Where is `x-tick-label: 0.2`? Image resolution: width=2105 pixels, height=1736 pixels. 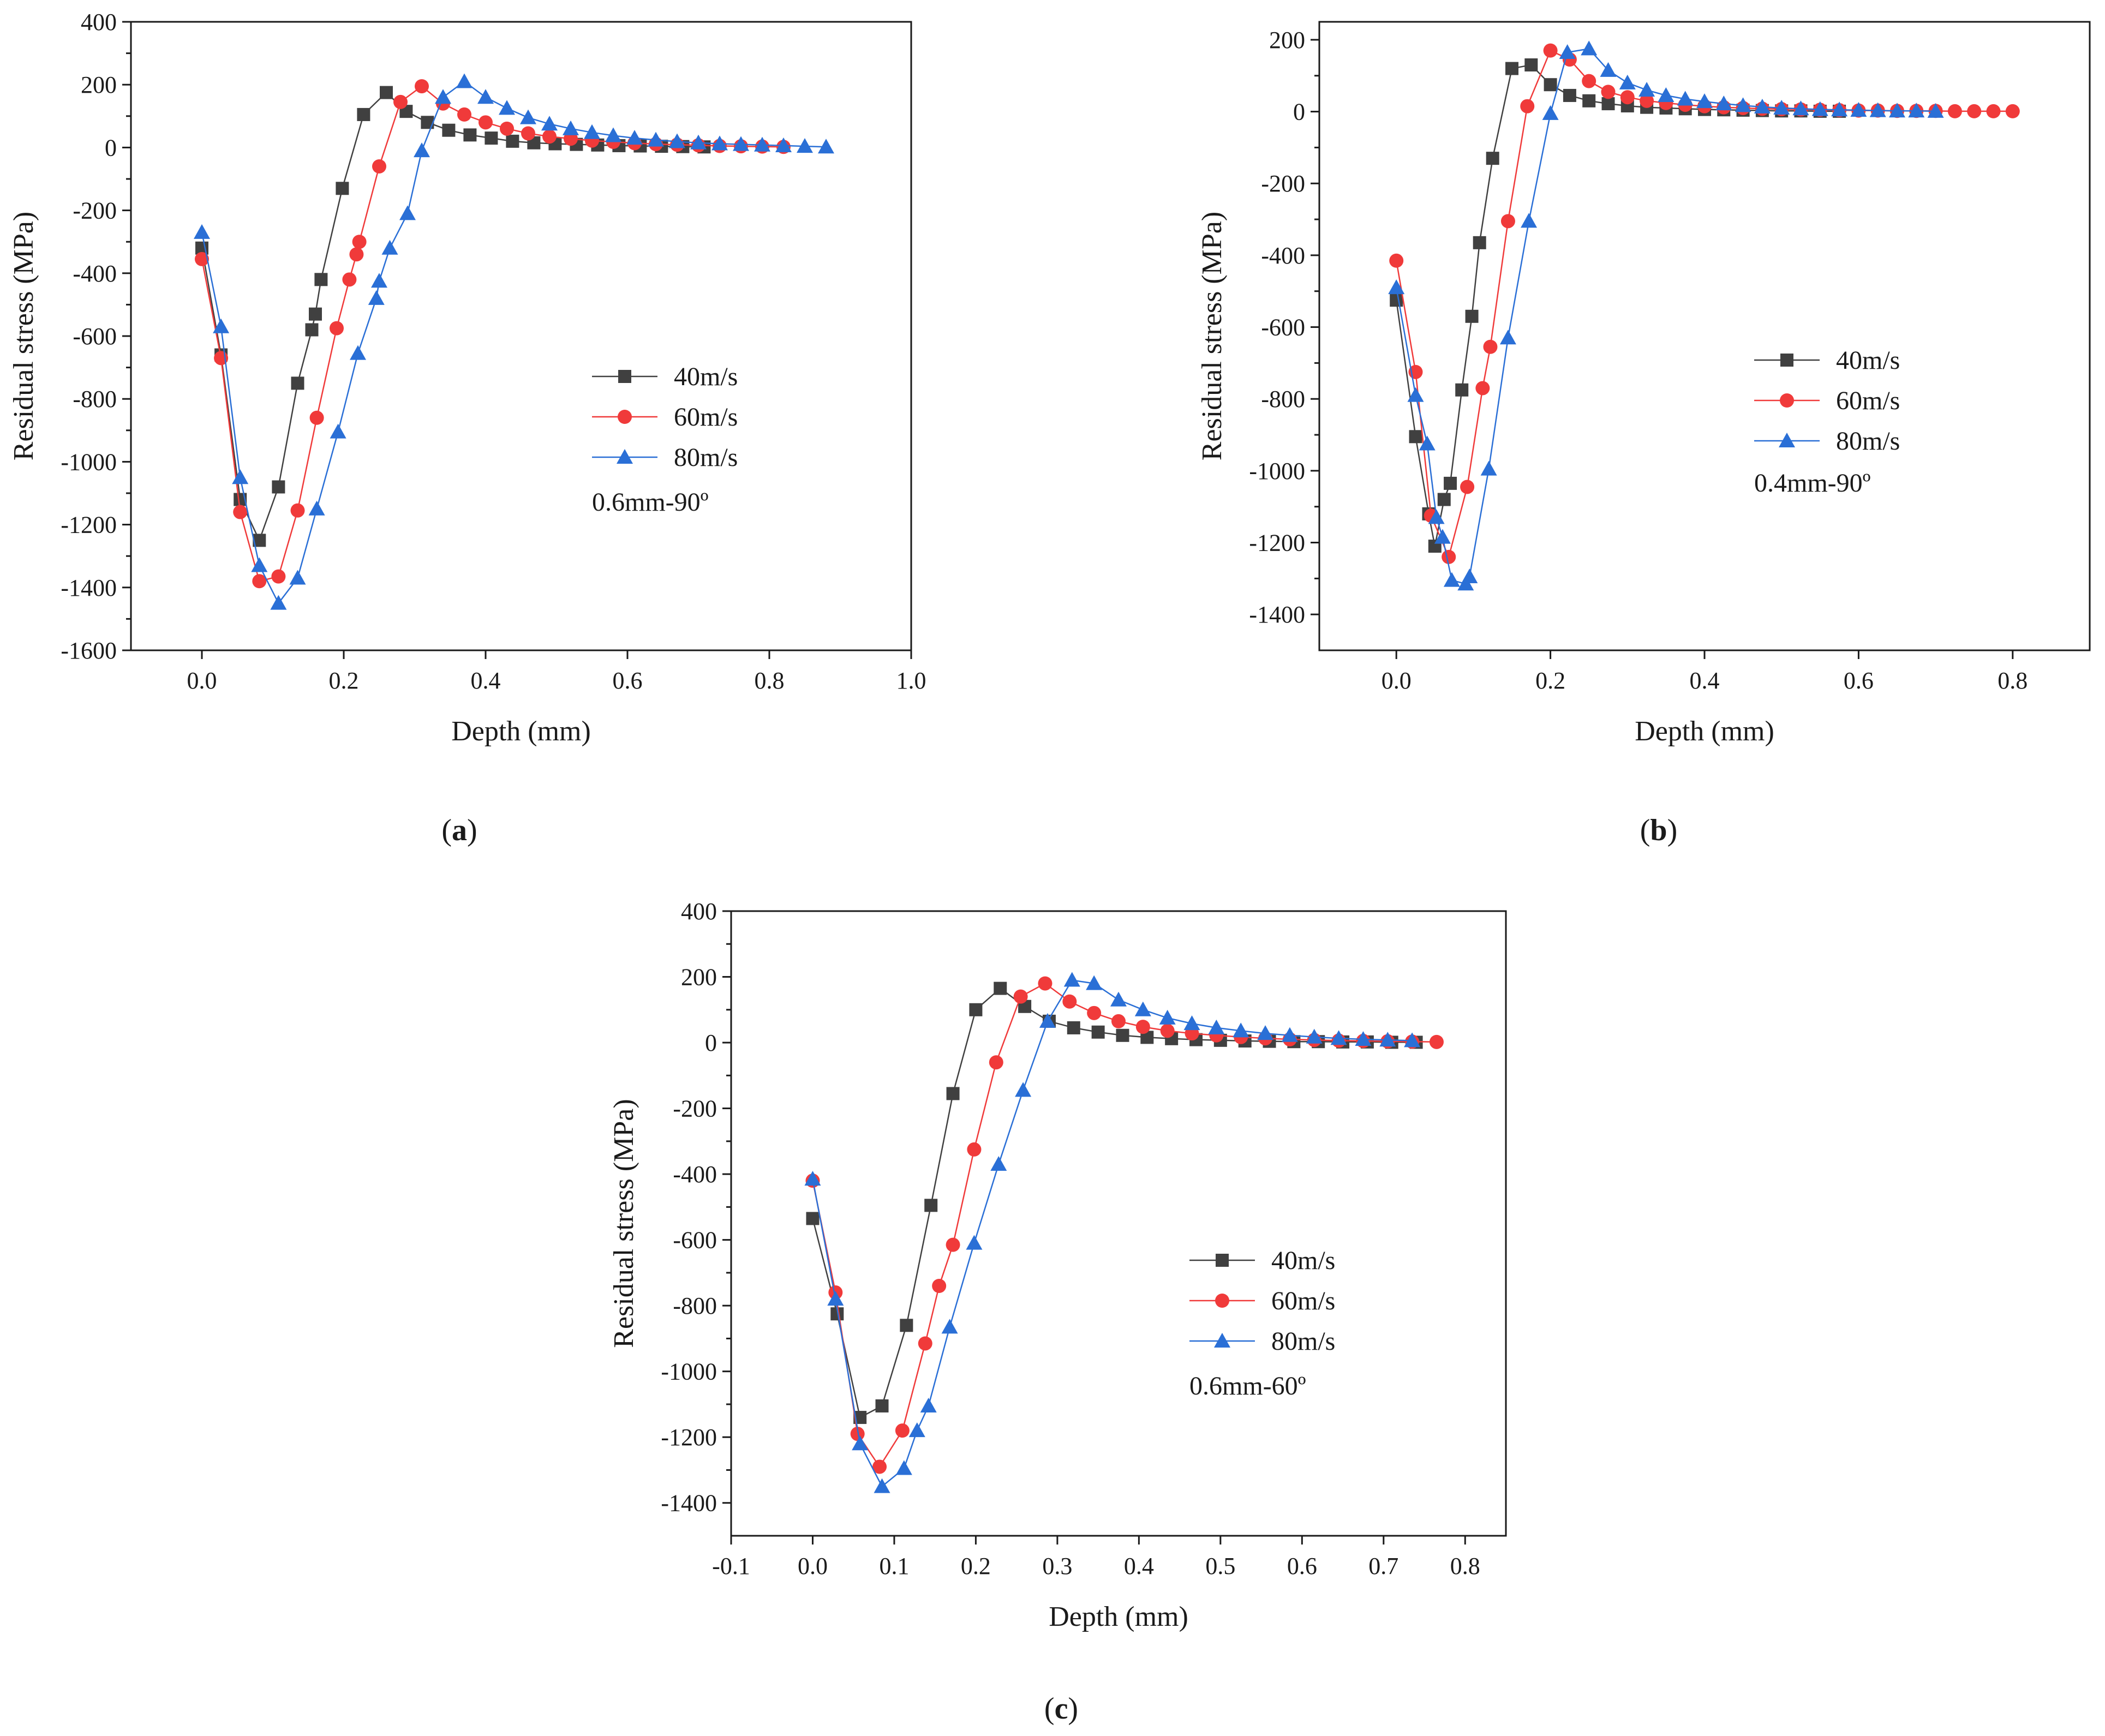
x-tick-label: 0.2 is located at coordinates (976, 1566).